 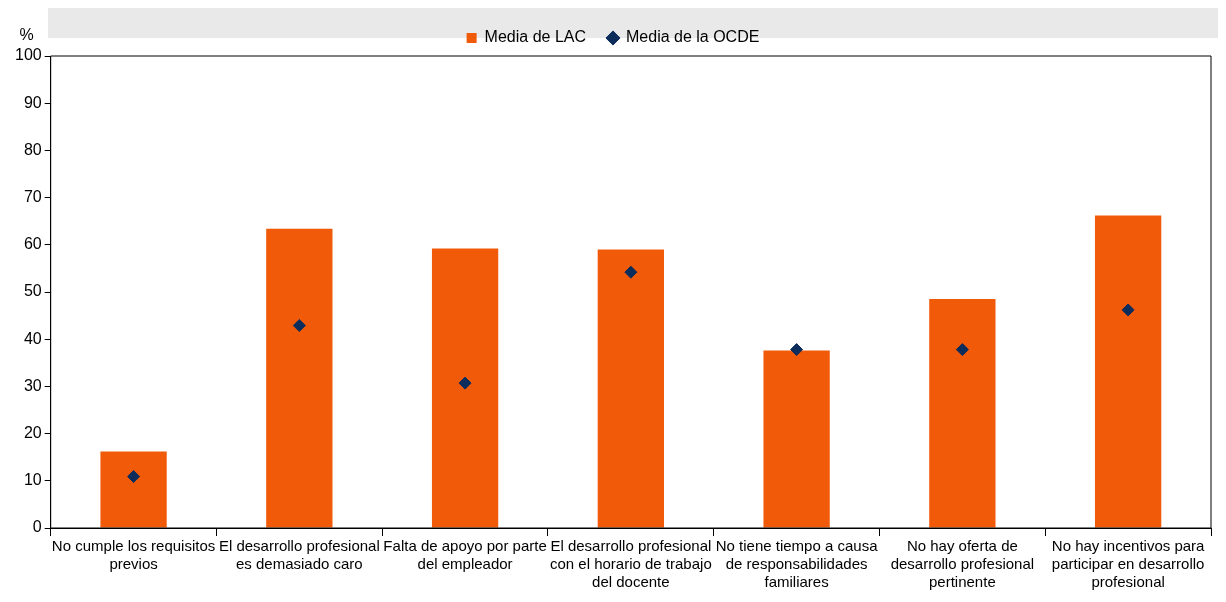 I want to click on x-tick-label: No hay oferta de desarrollo profesional pertinente, so click(x=962, y=564).